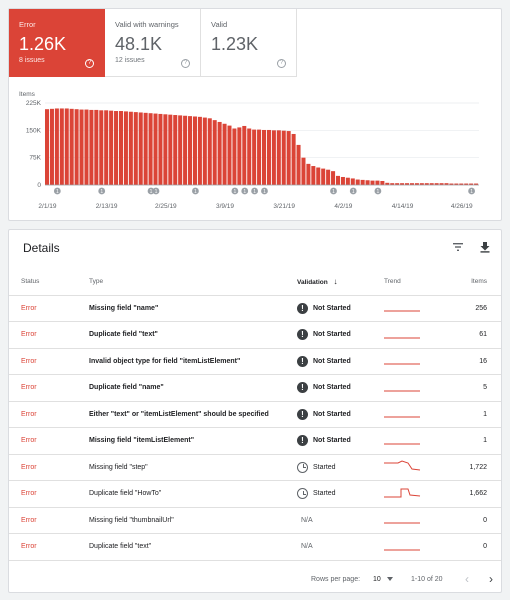 This screenshot has height=600, width=510. What do you see at coordinates (57, 43) in the screenshot?
I see `tile-error: Error 1.26K 8 issues ?` at bounding box center [57, 43].